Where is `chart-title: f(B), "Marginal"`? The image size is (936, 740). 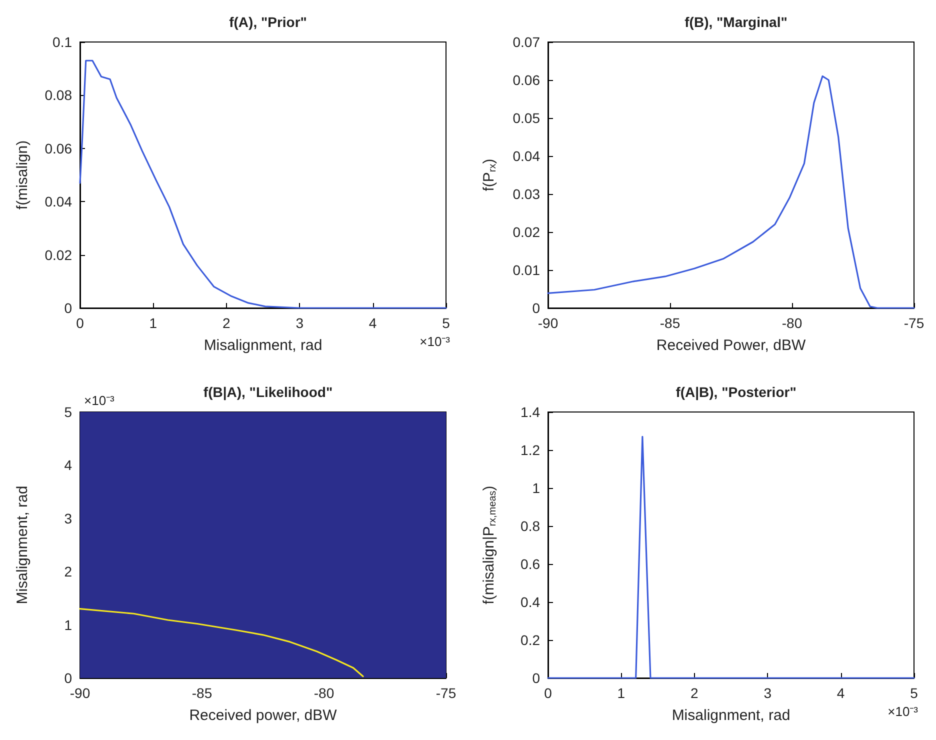 chart-title: f(B), "Marginal" is located at coordinates (736, 22).